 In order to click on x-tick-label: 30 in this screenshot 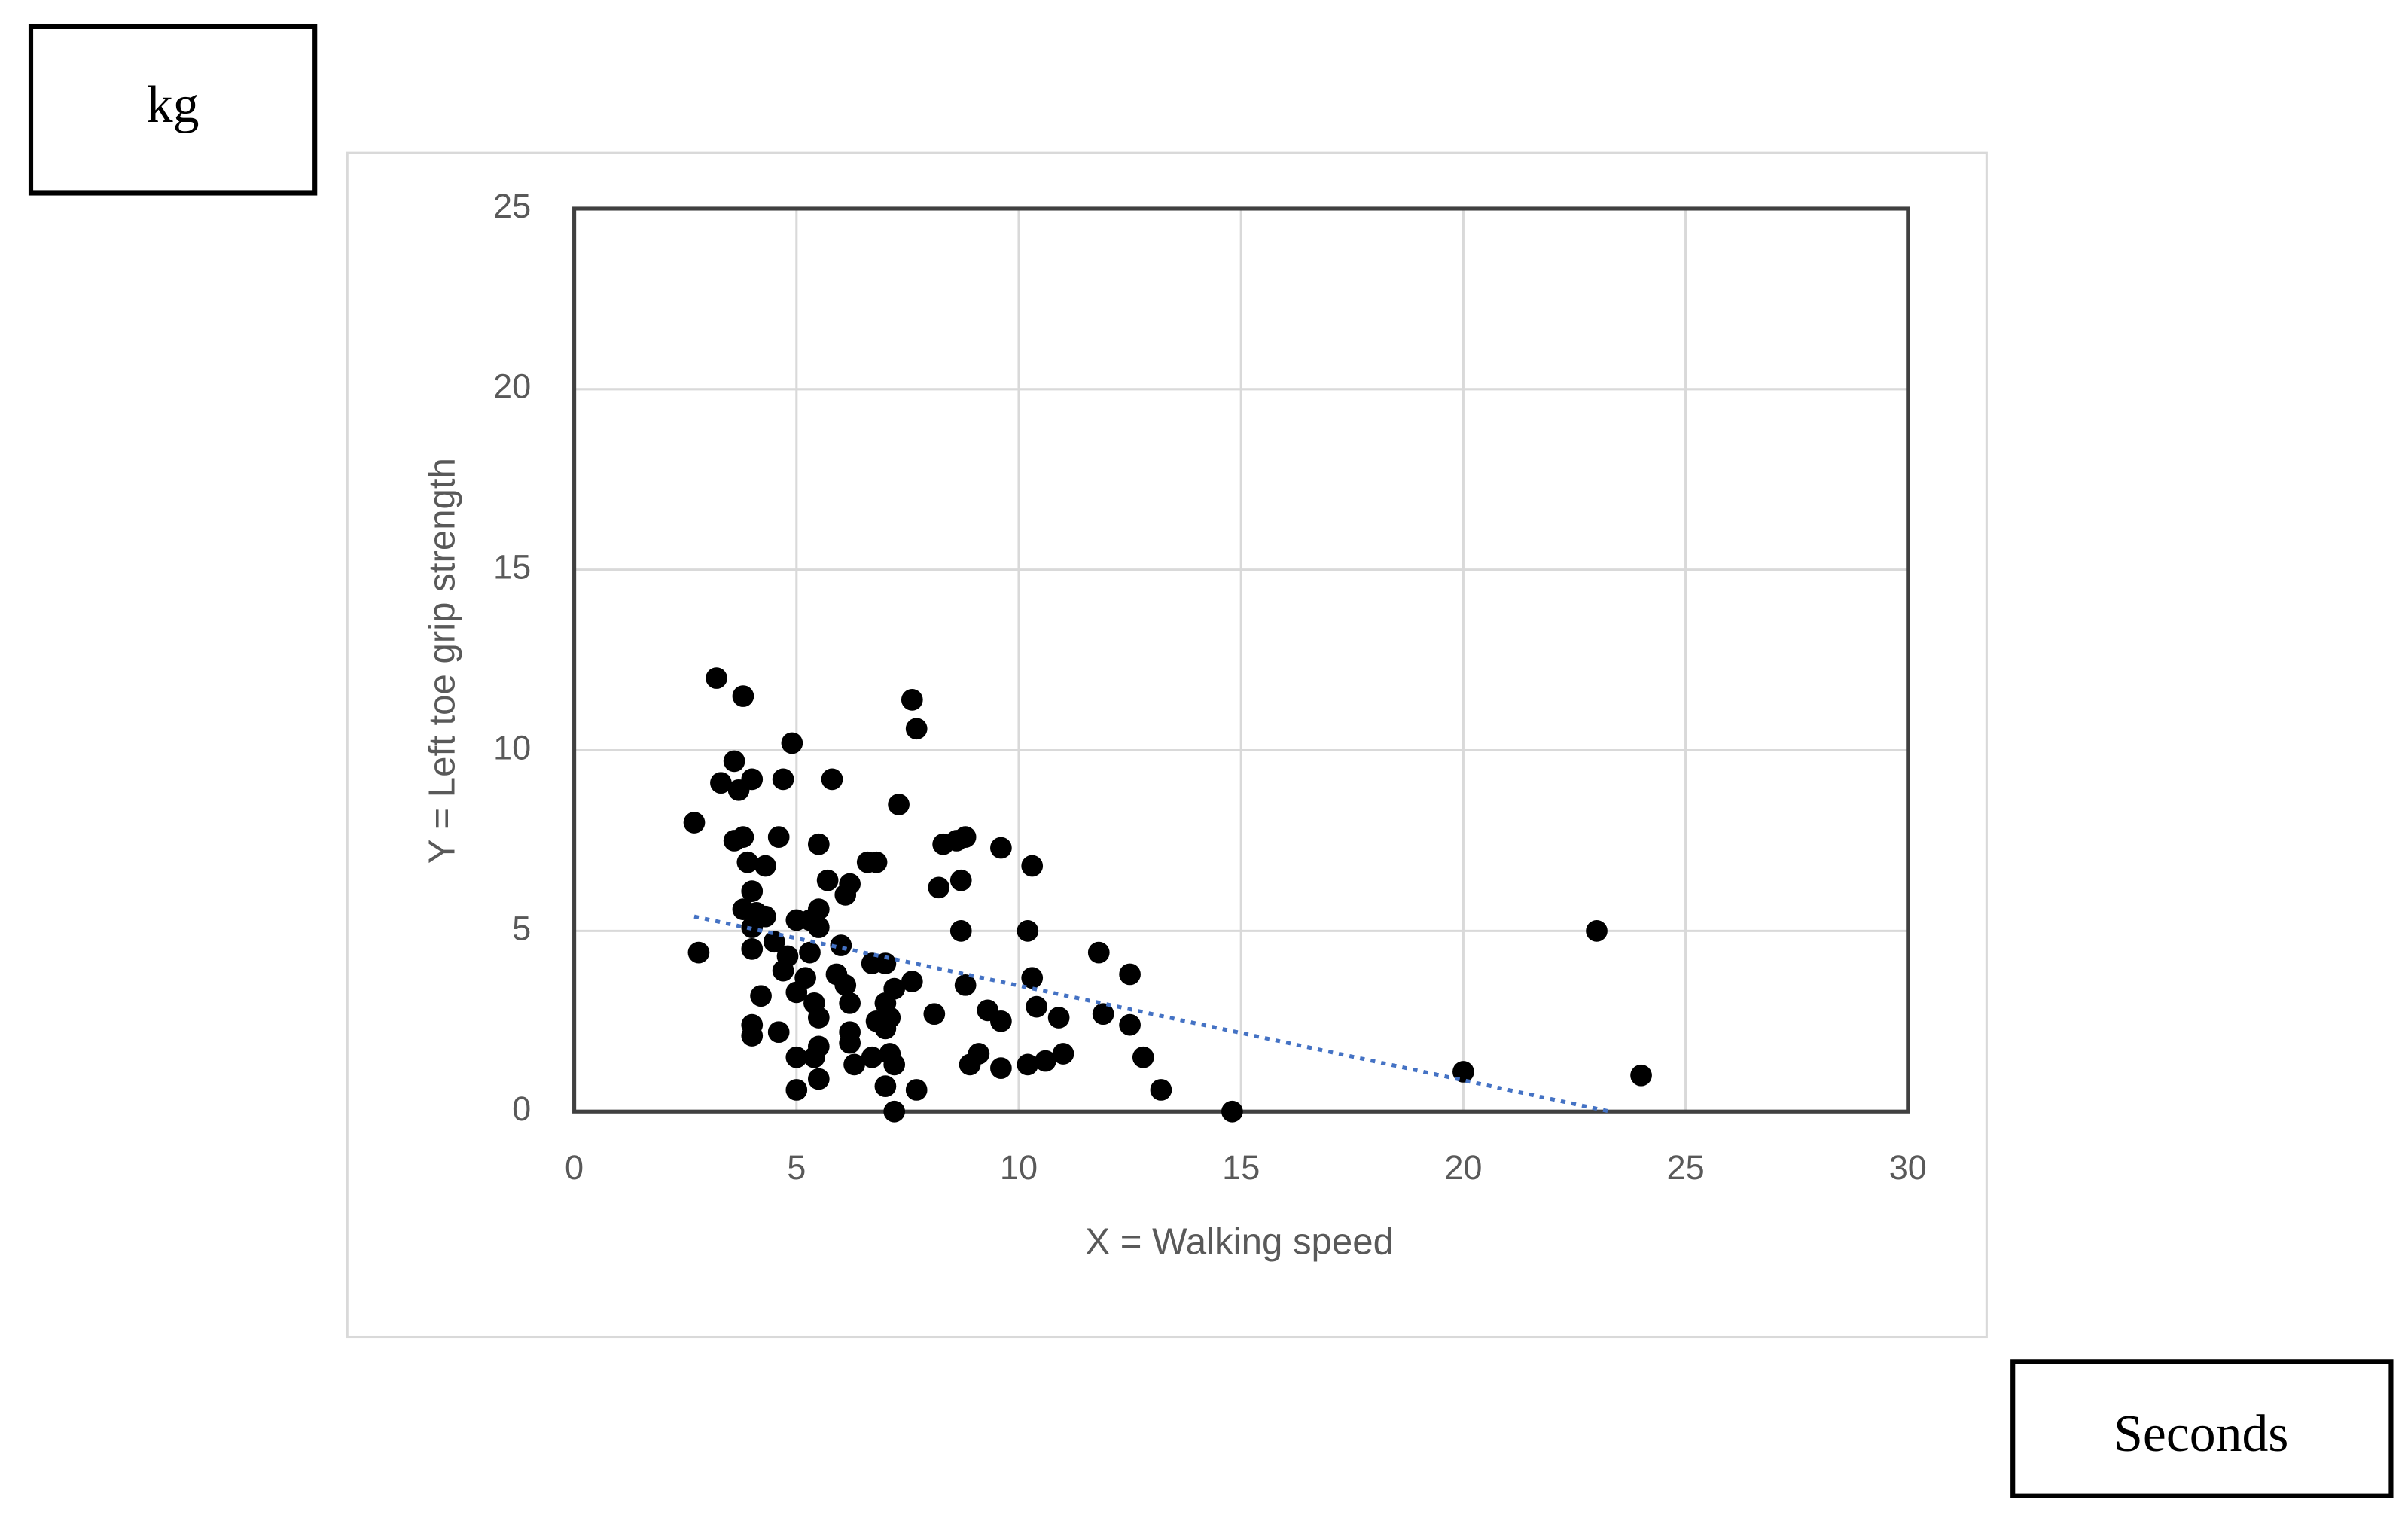, I will do `click(1908, 1167)`.